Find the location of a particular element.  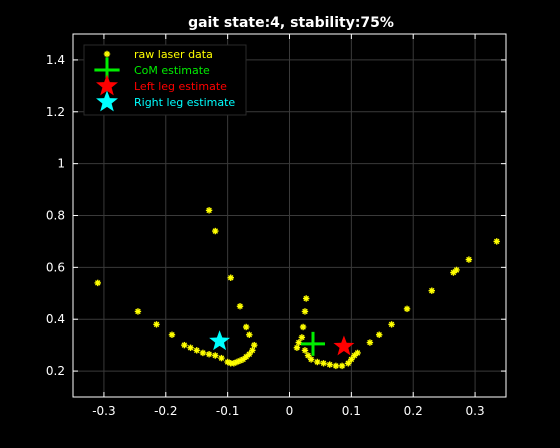

y-tick-label: 1 is located at coordinates (61, 164).